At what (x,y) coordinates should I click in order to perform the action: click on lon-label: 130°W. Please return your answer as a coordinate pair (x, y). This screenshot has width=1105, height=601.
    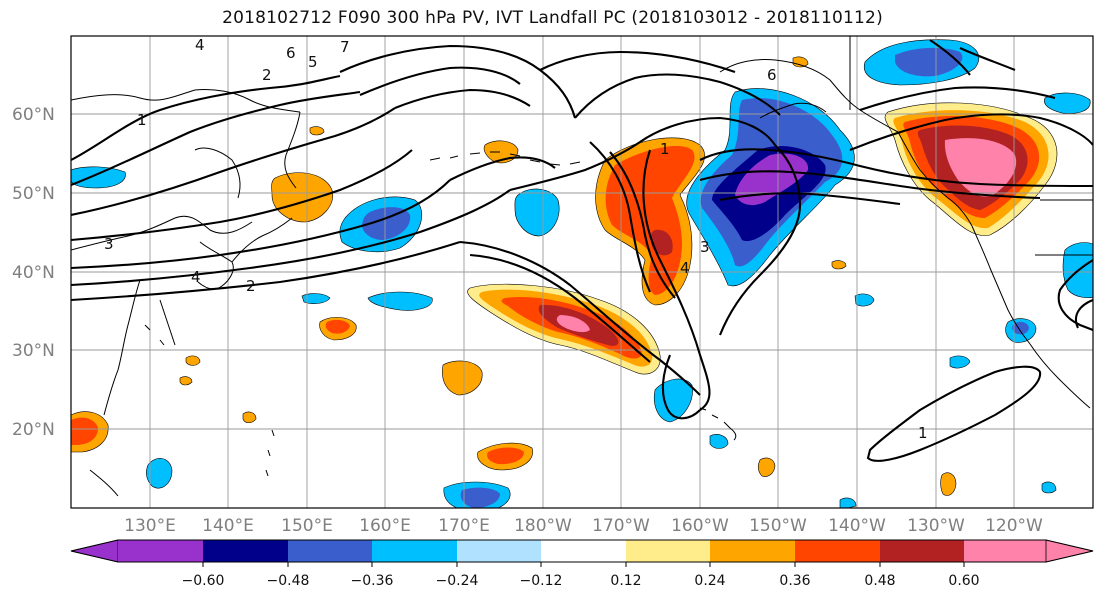
    Looking at the image, I should click on (936, 526).